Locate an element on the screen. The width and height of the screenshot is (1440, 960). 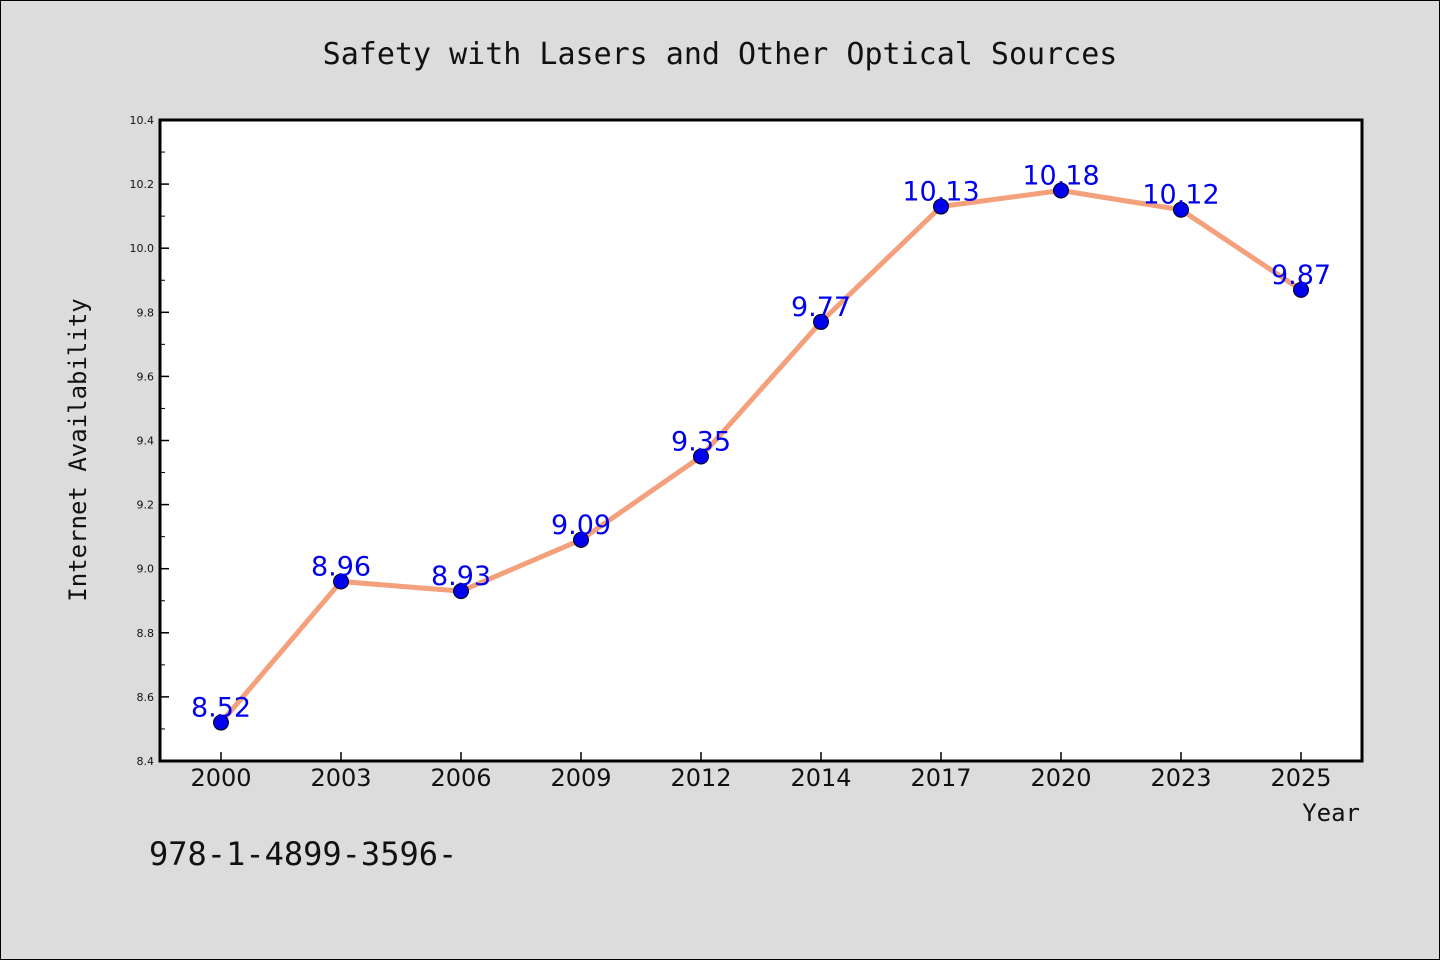
footer-code-text: 978-1-4899-3596- is located at coordinates (303, 854).